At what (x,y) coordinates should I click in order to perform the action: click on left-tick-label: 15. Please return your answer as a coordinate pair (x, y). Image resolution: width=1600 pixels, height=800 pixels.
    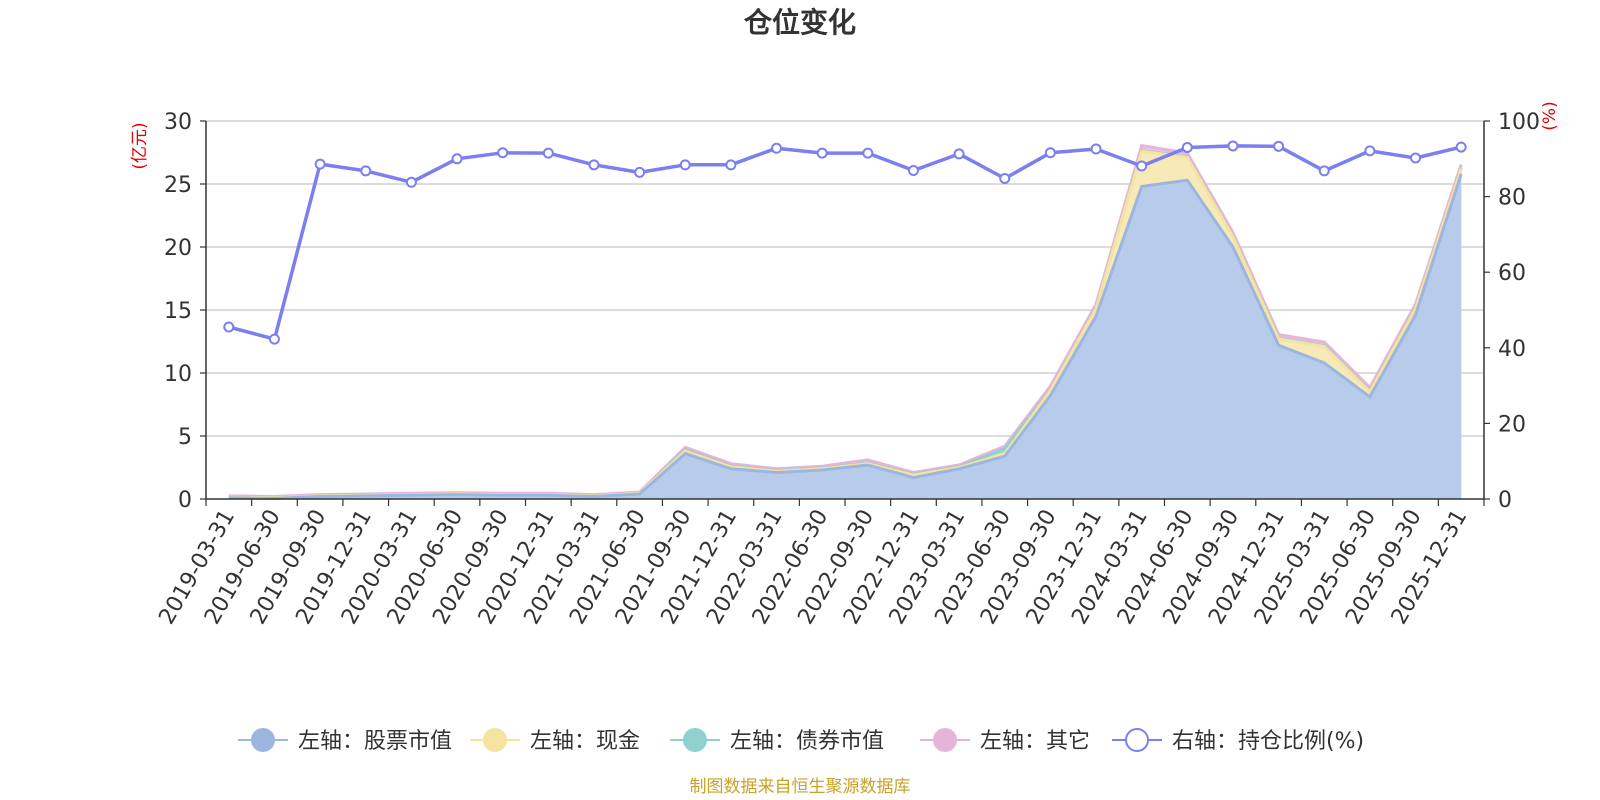
    Looking at the image, I should click on (178, 311).